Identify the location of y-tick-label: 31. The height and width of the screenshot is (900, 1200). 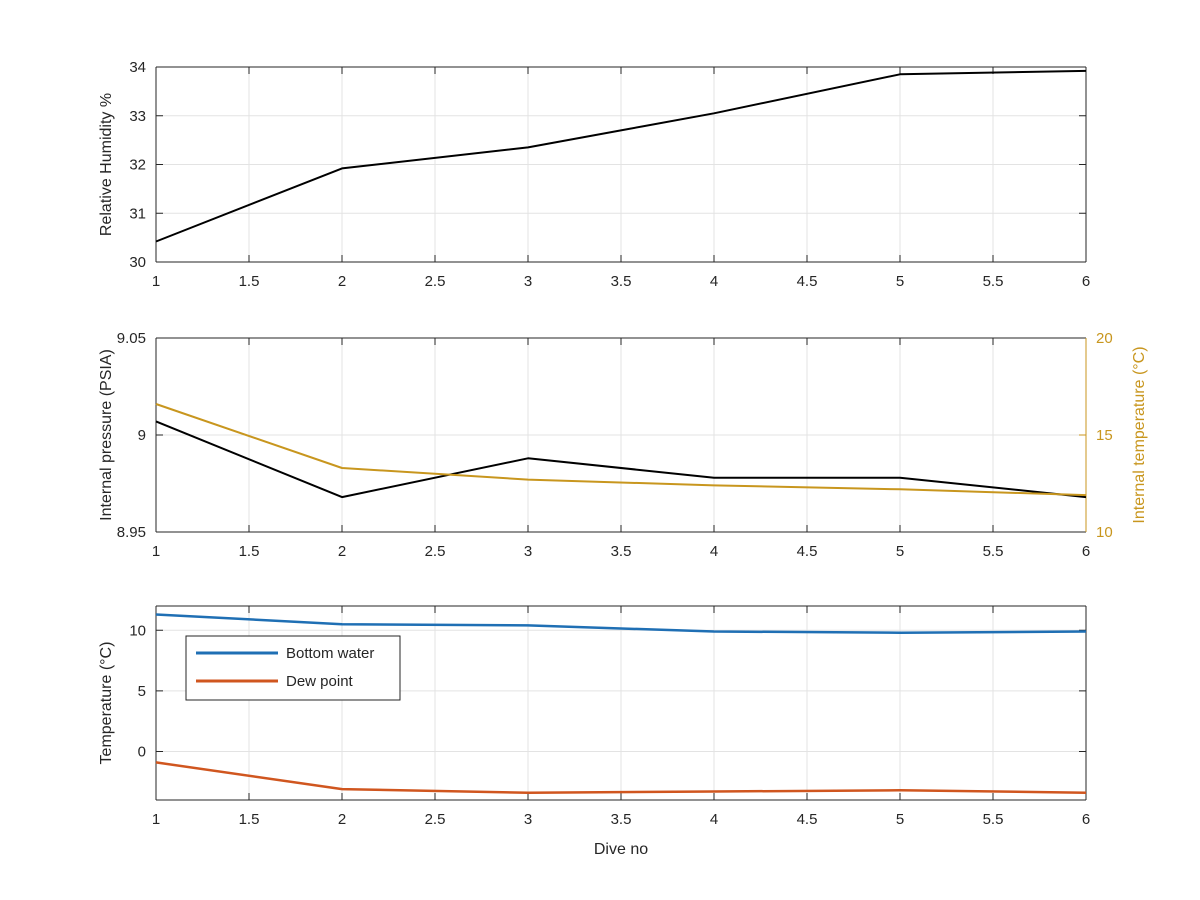
(137, 213).